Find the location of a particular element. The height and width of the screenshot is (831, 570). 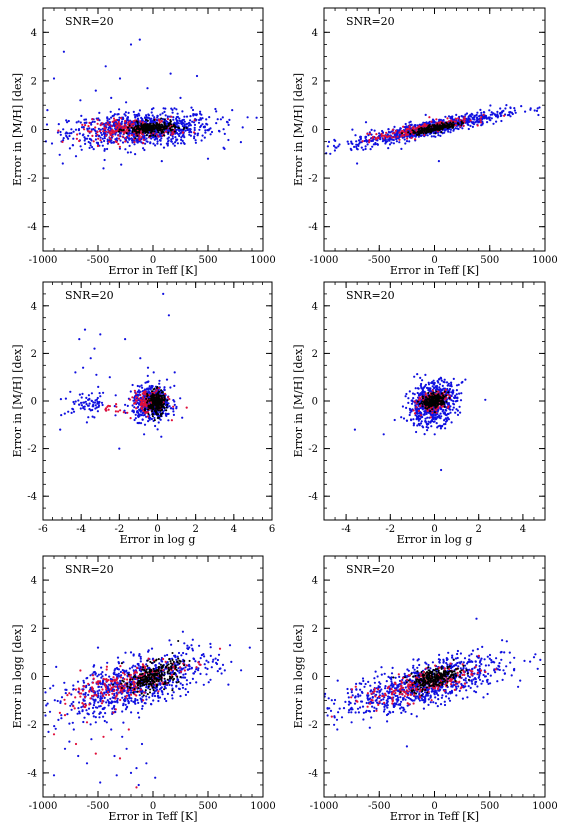

x-tick-label: -500 is located at coordinates (379, 260).